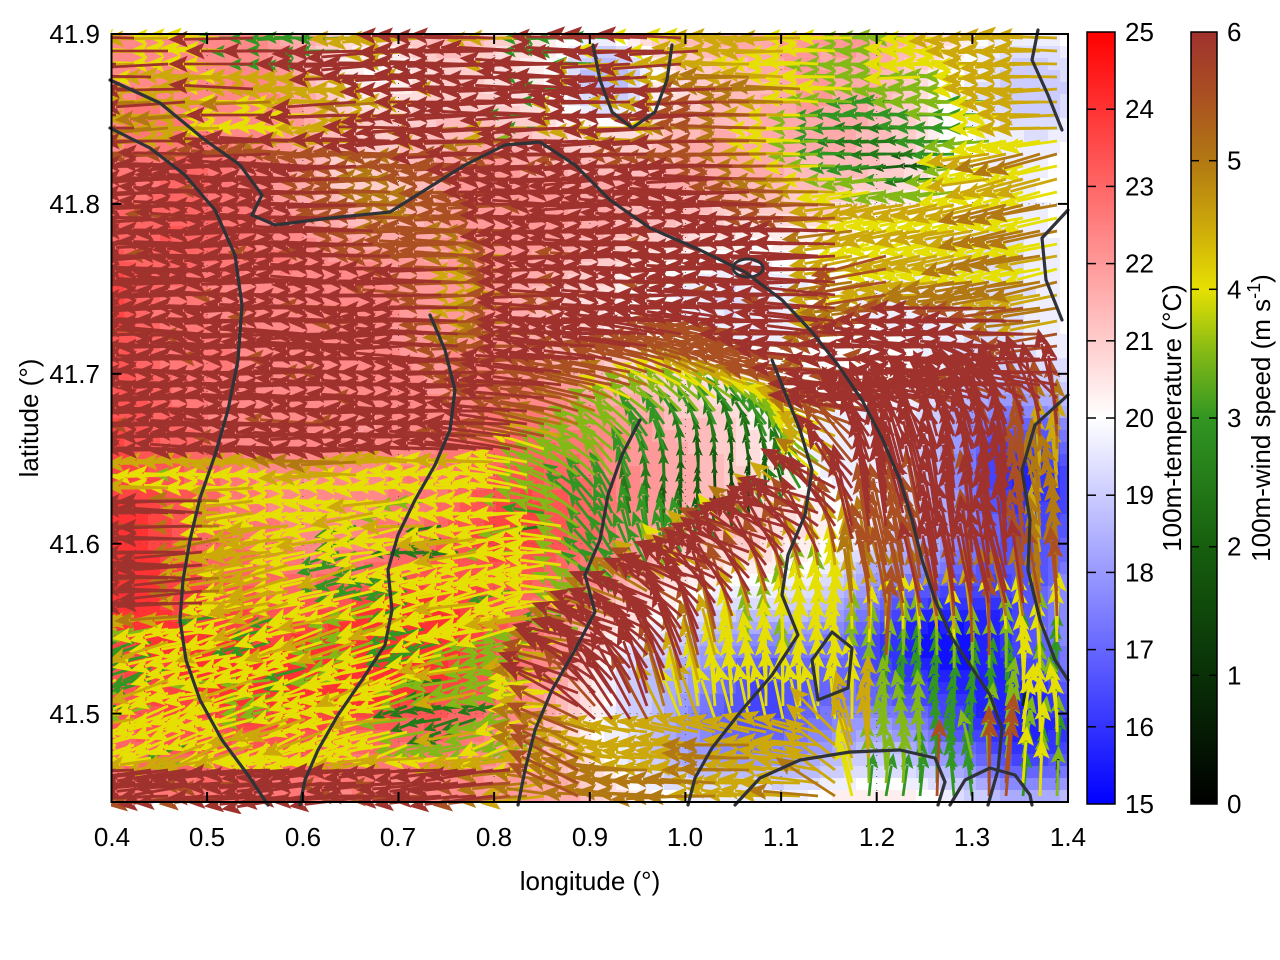 The height and width of the screenshot is (960, 1280). I want to click on svg-text: 41.8, so click(74, 204).